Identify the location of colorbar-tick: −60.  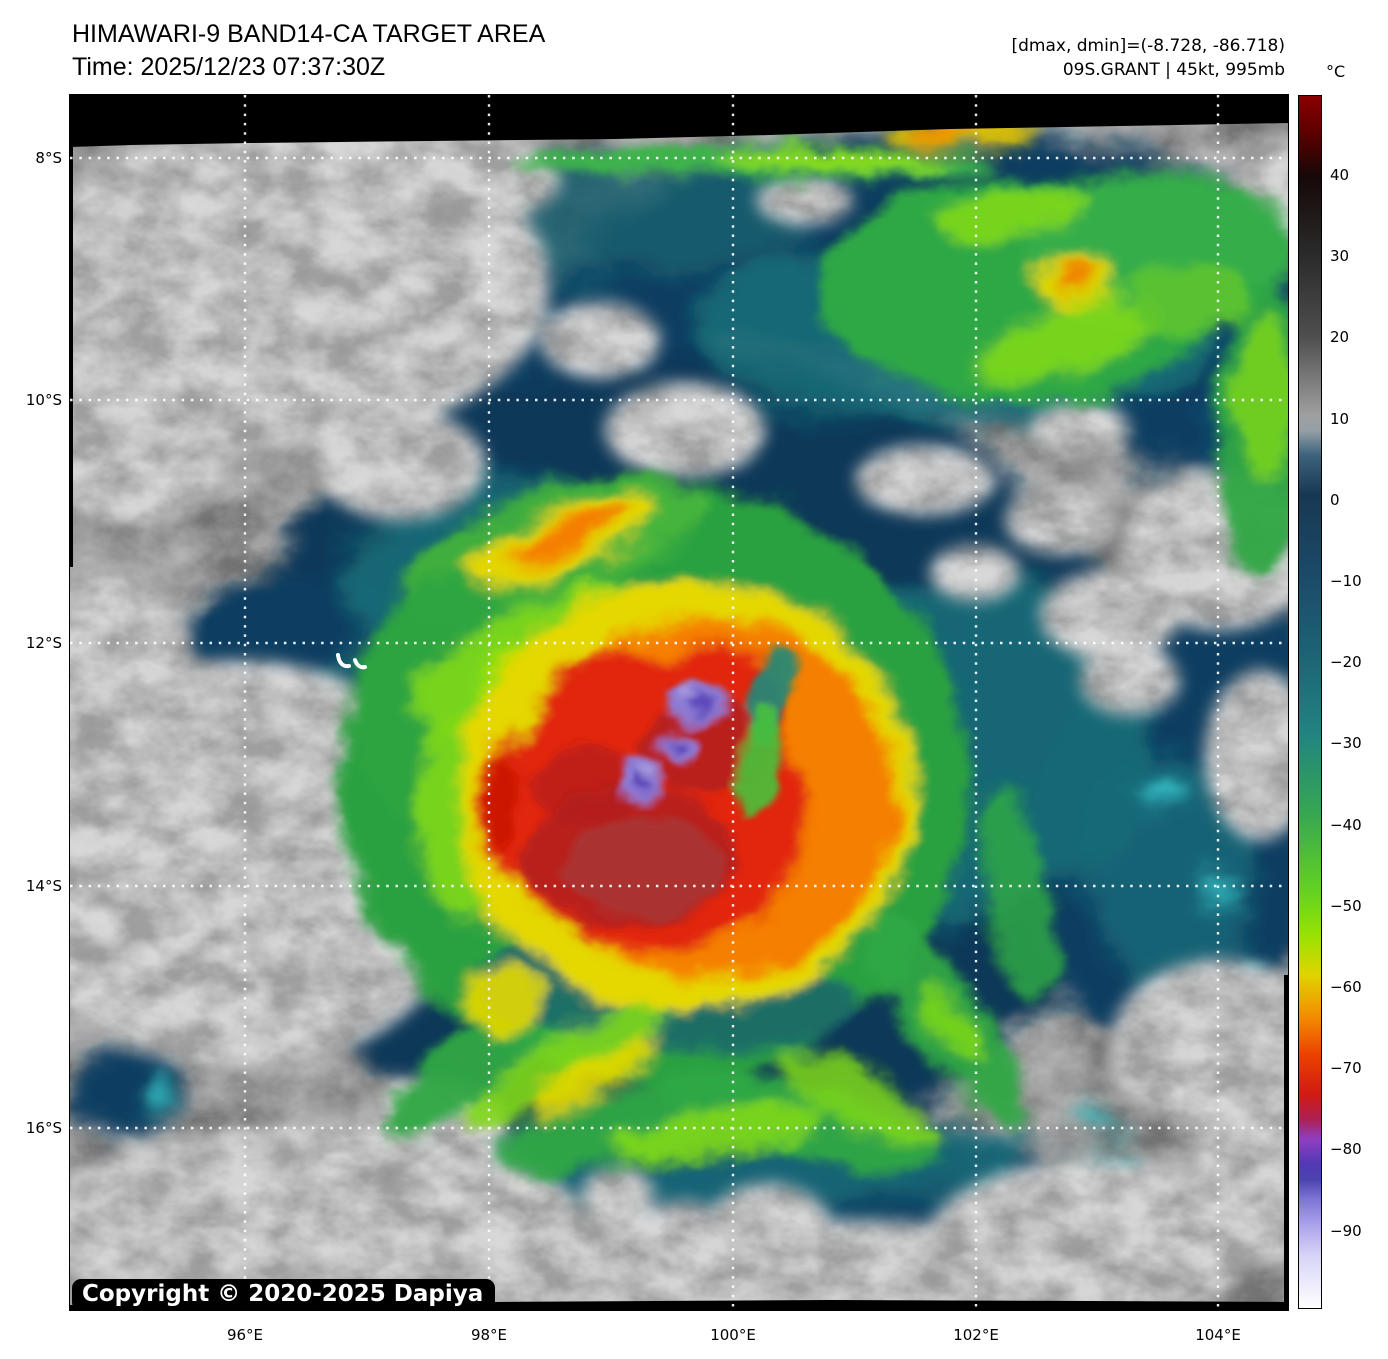
(1346, 987).